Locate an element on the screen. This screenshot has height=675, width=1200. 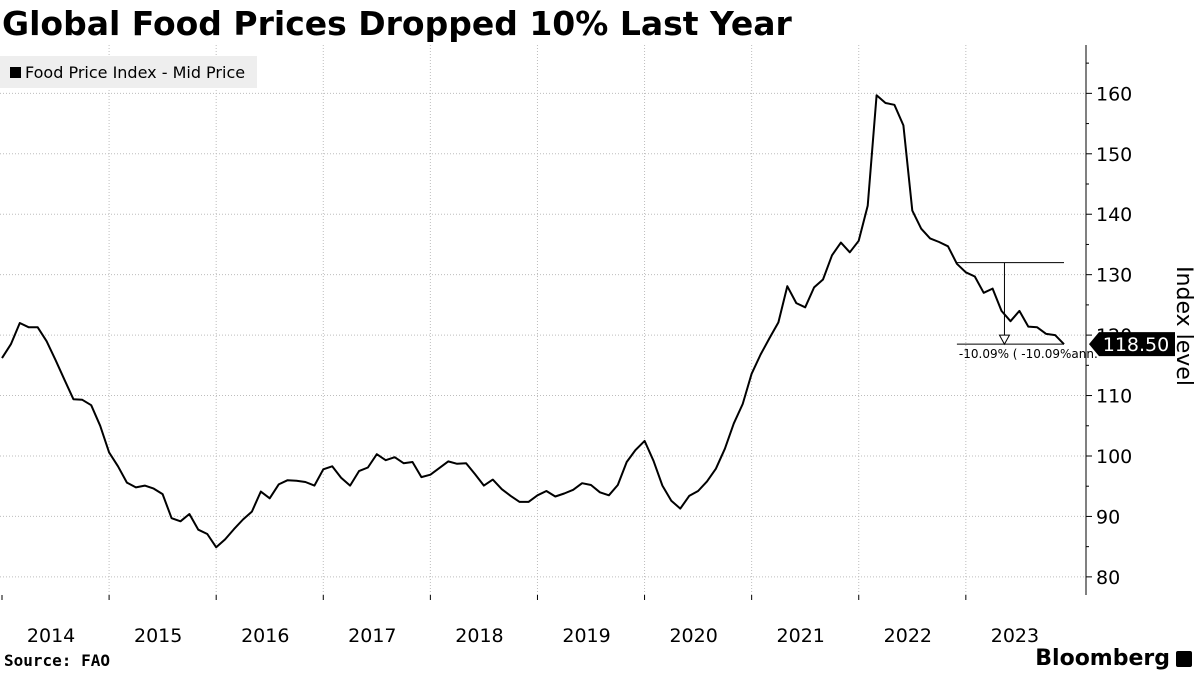
y-tick-label: 130 is located at coordinates (1114, 276).